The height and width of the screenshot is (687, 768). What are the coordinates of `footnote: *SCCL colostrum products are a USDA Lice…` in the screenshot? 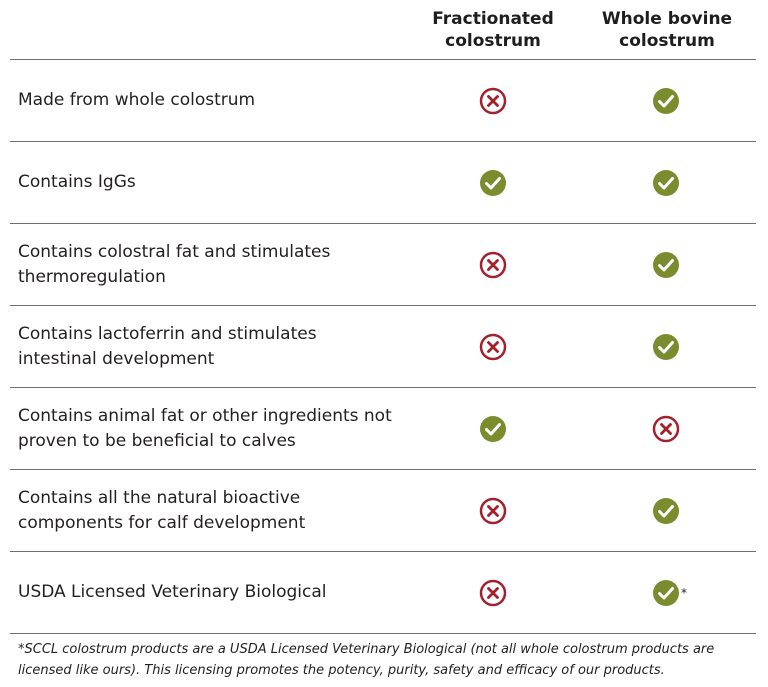 It's located at (383, 660).